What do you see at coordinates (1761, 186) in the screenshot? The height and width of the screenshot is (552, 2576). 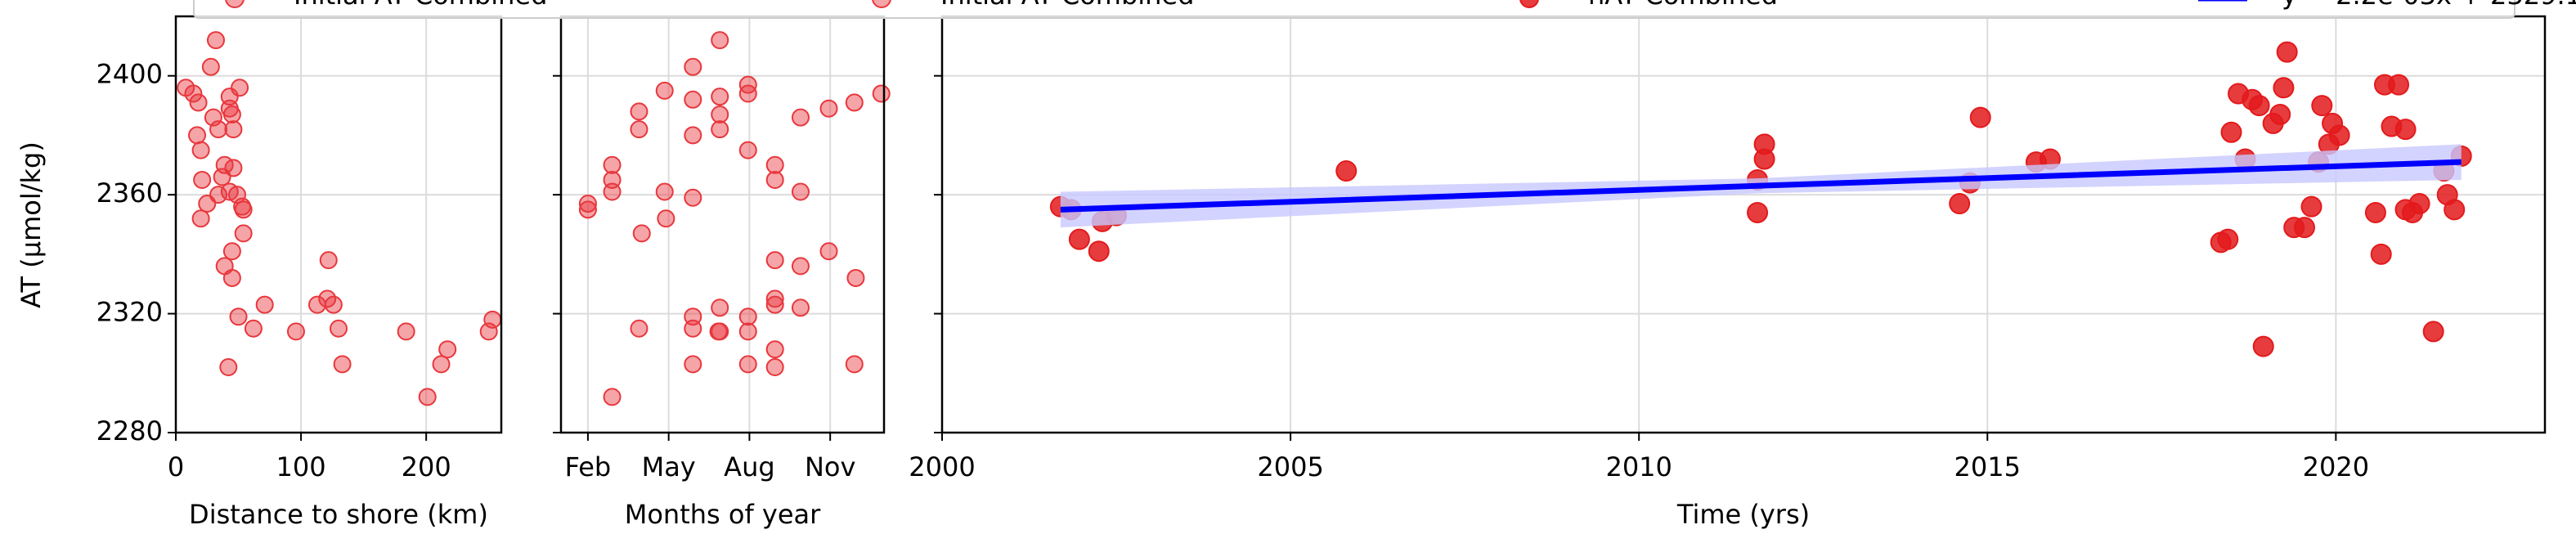 I see `fit-line` at bounding box center [1761, 186].